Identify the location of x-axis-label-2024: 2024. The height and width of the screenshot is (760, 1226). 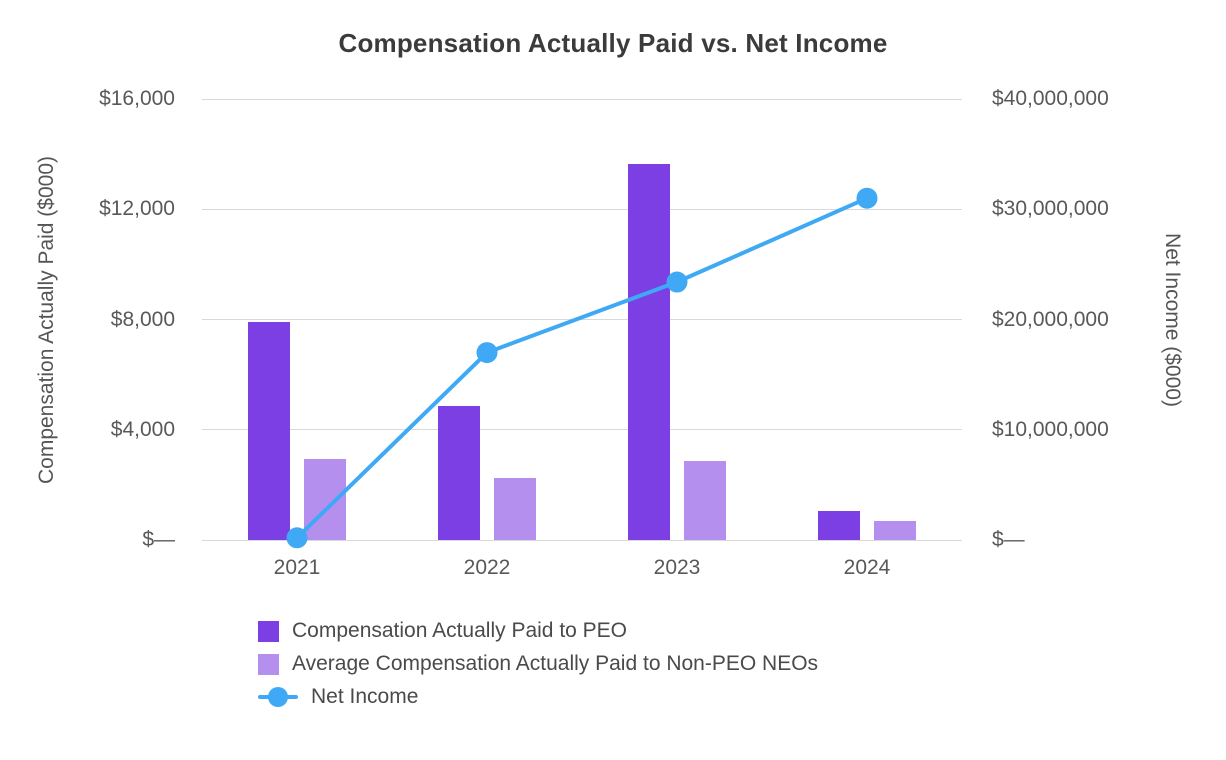
(867, 567).